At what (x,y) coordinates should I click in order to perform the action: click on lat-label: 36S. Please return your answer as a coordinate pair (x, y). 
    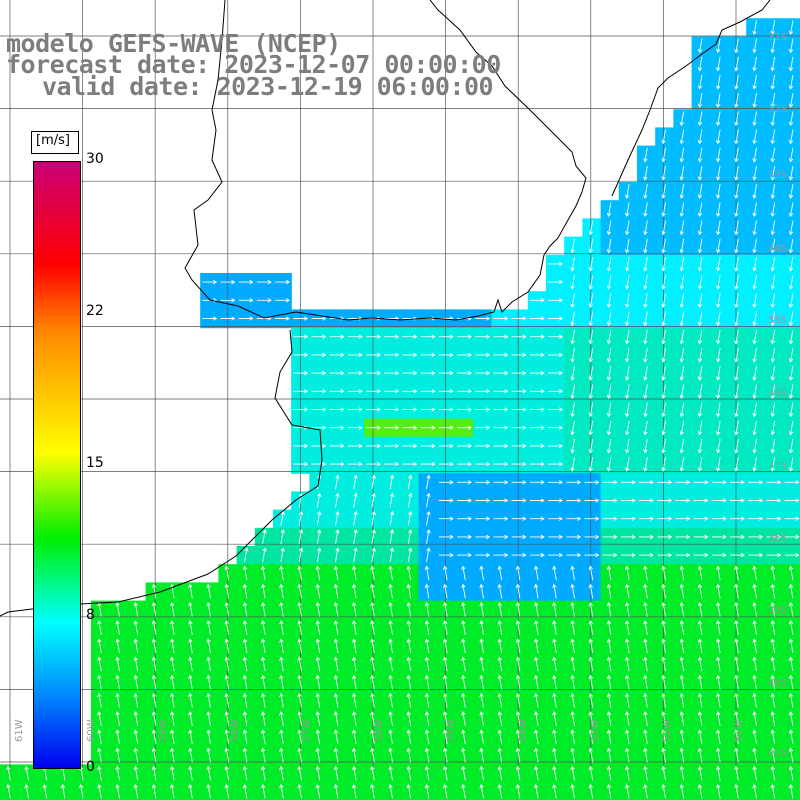
    Looking at the image, I should click on (778, 393).